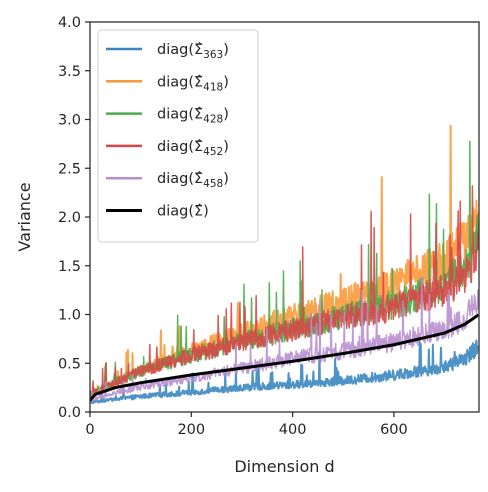  Describe the element at coordinates (69, 267) in the screenshot. I see `y-tick-label: 1.5` at that location.